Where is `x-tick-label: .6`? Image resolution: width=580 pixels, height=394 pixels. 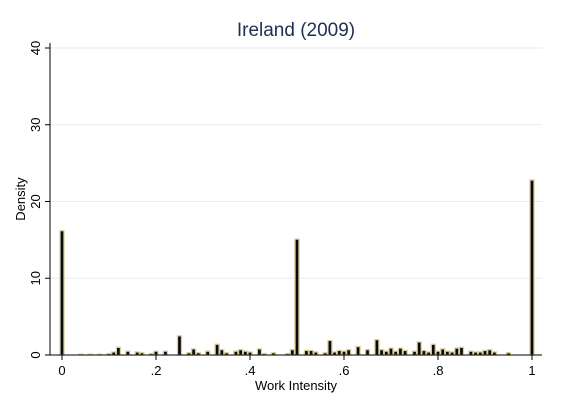 x-tick-label: .6 is located at coordinates (344, 370).